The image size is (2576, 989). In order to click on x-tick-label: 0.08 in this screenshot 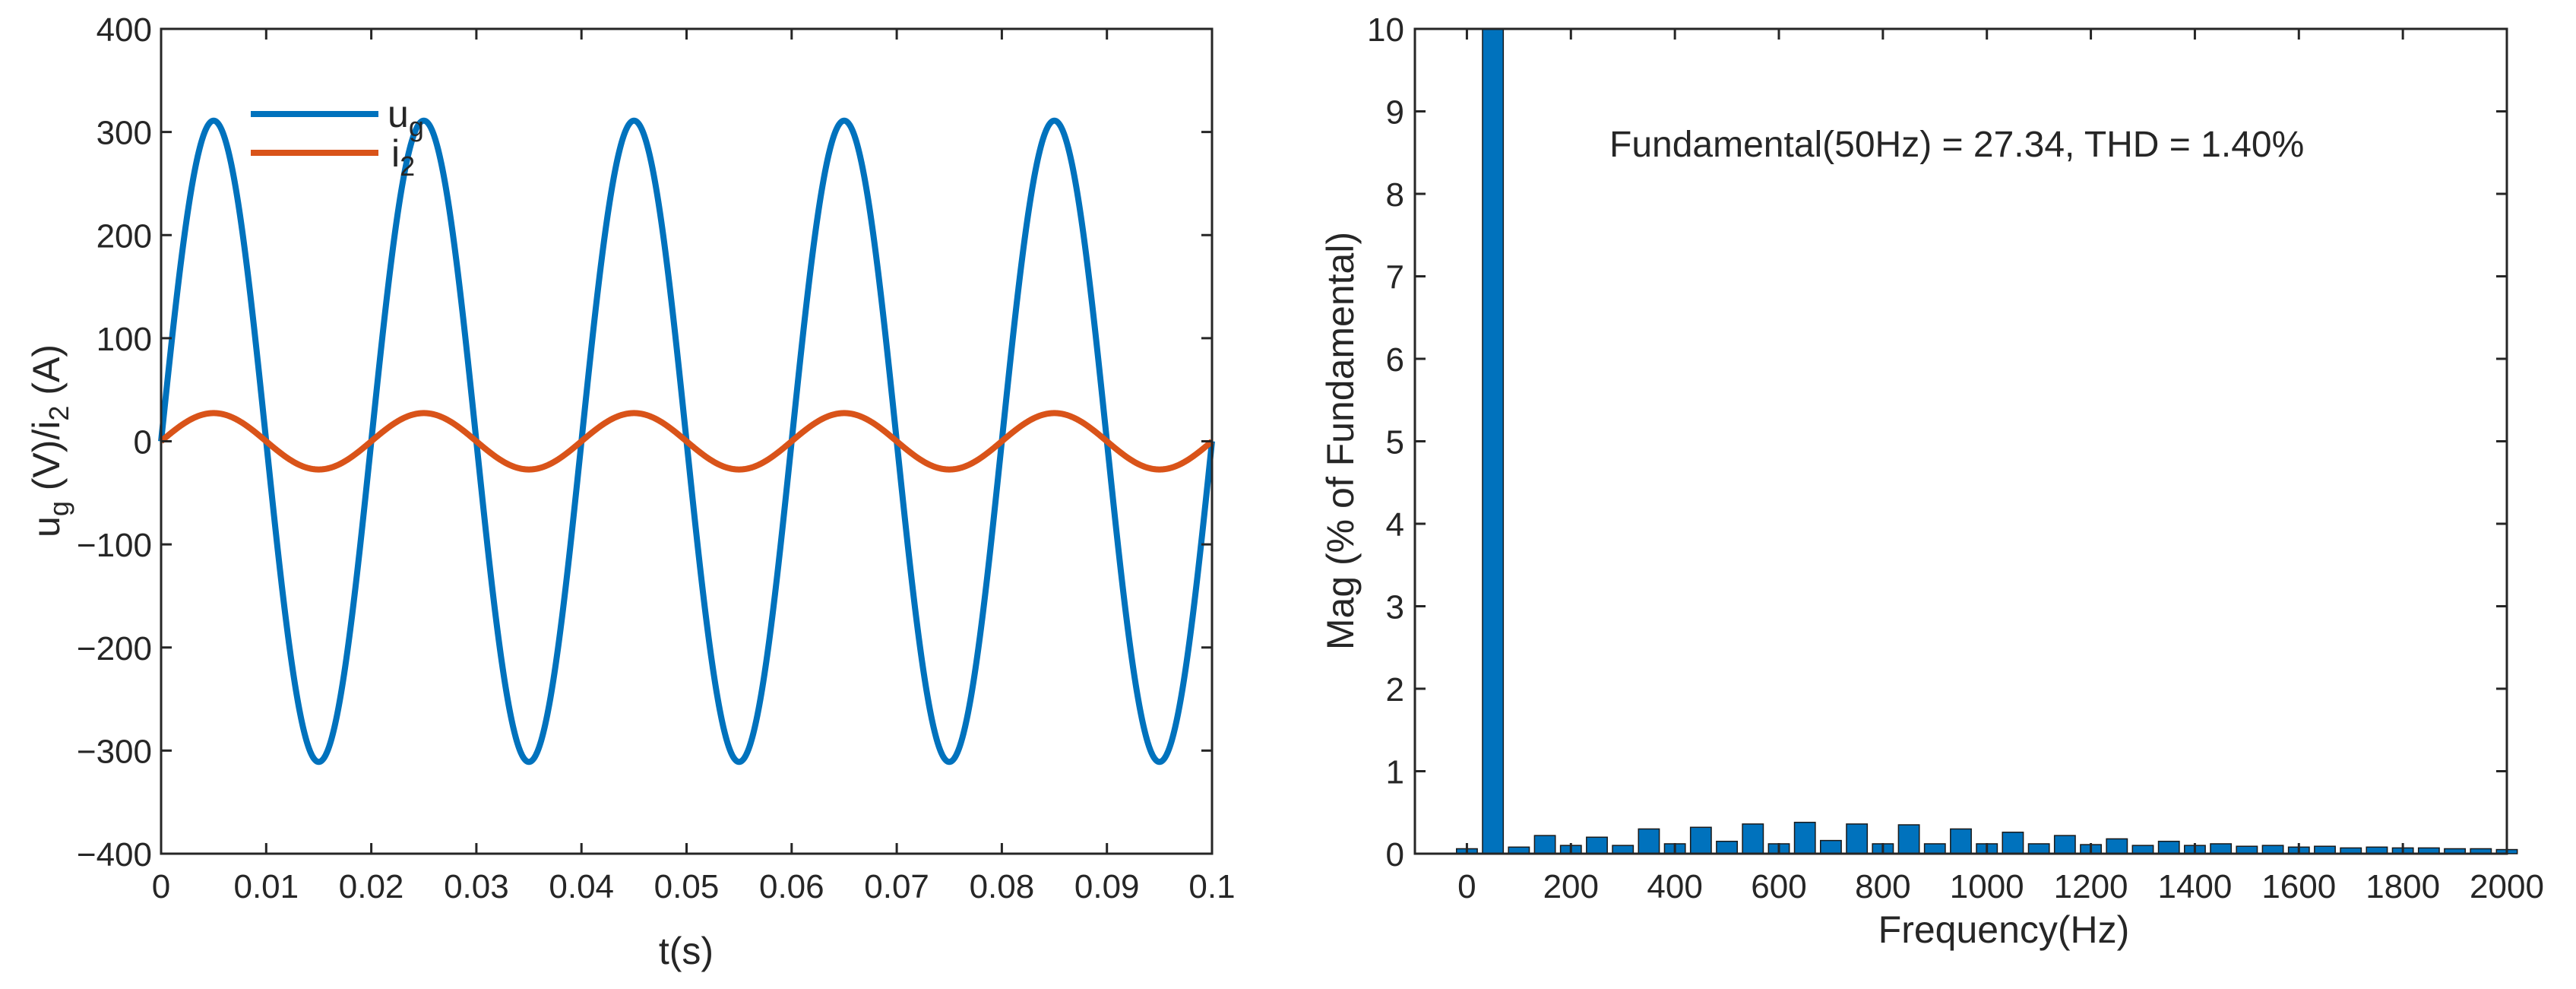, I will do `click(1003, 886)`.